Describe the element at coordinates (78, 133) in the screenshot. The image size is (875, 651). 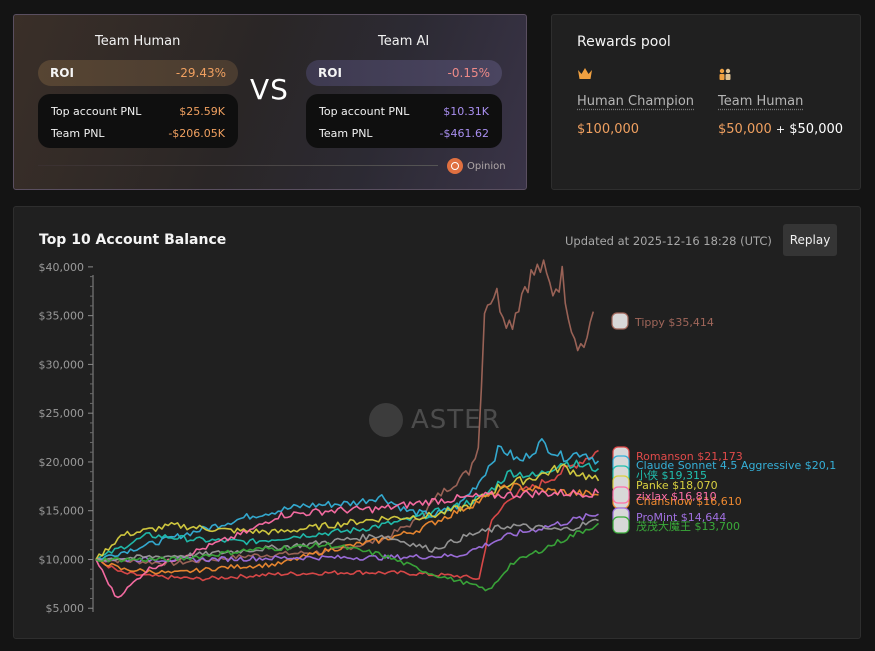
I see `human-team-pnl-label: Team PNL` at that location.